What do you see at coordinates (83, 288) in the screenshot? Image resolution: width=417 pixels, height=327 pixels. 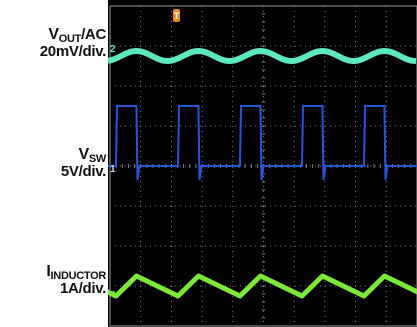 I see `iind-scale: 1A/div.` at bounding box center [83, 288].